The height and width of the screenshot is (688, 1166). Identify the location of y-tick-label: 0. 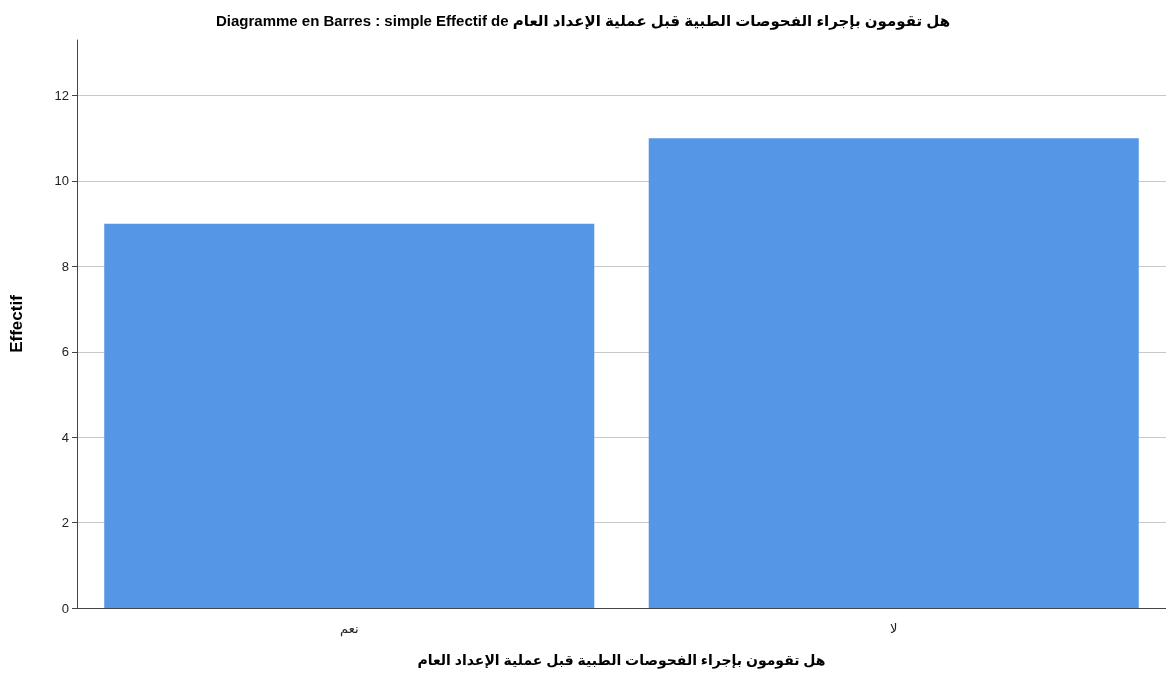
(65, 608).